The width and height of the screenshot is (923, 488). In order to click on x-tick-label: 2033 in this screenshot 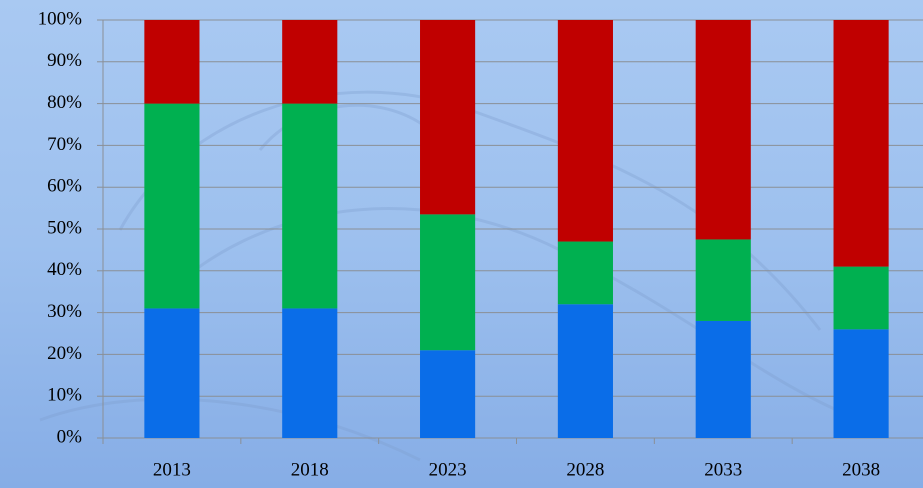, I will do `click(723, 469)`.